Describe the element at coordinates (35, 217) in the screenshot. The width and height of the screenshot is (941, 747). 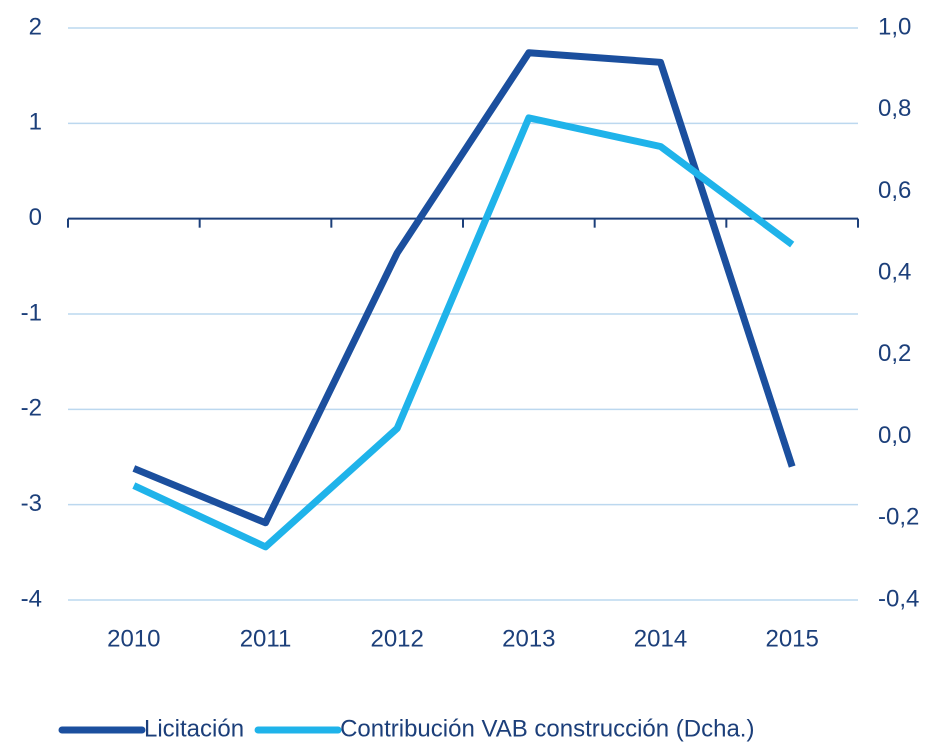
I see `y-tick-label: 0` at that location.